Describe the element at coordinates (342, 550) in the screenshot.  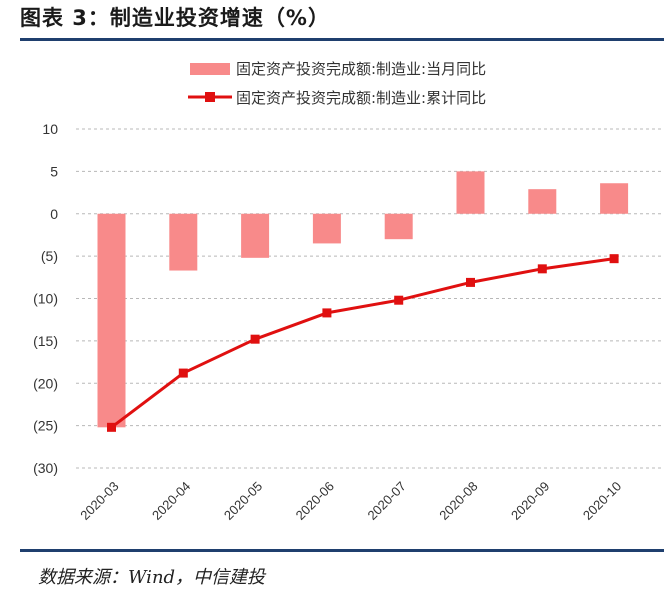
I see `bottom-rule` at that location.